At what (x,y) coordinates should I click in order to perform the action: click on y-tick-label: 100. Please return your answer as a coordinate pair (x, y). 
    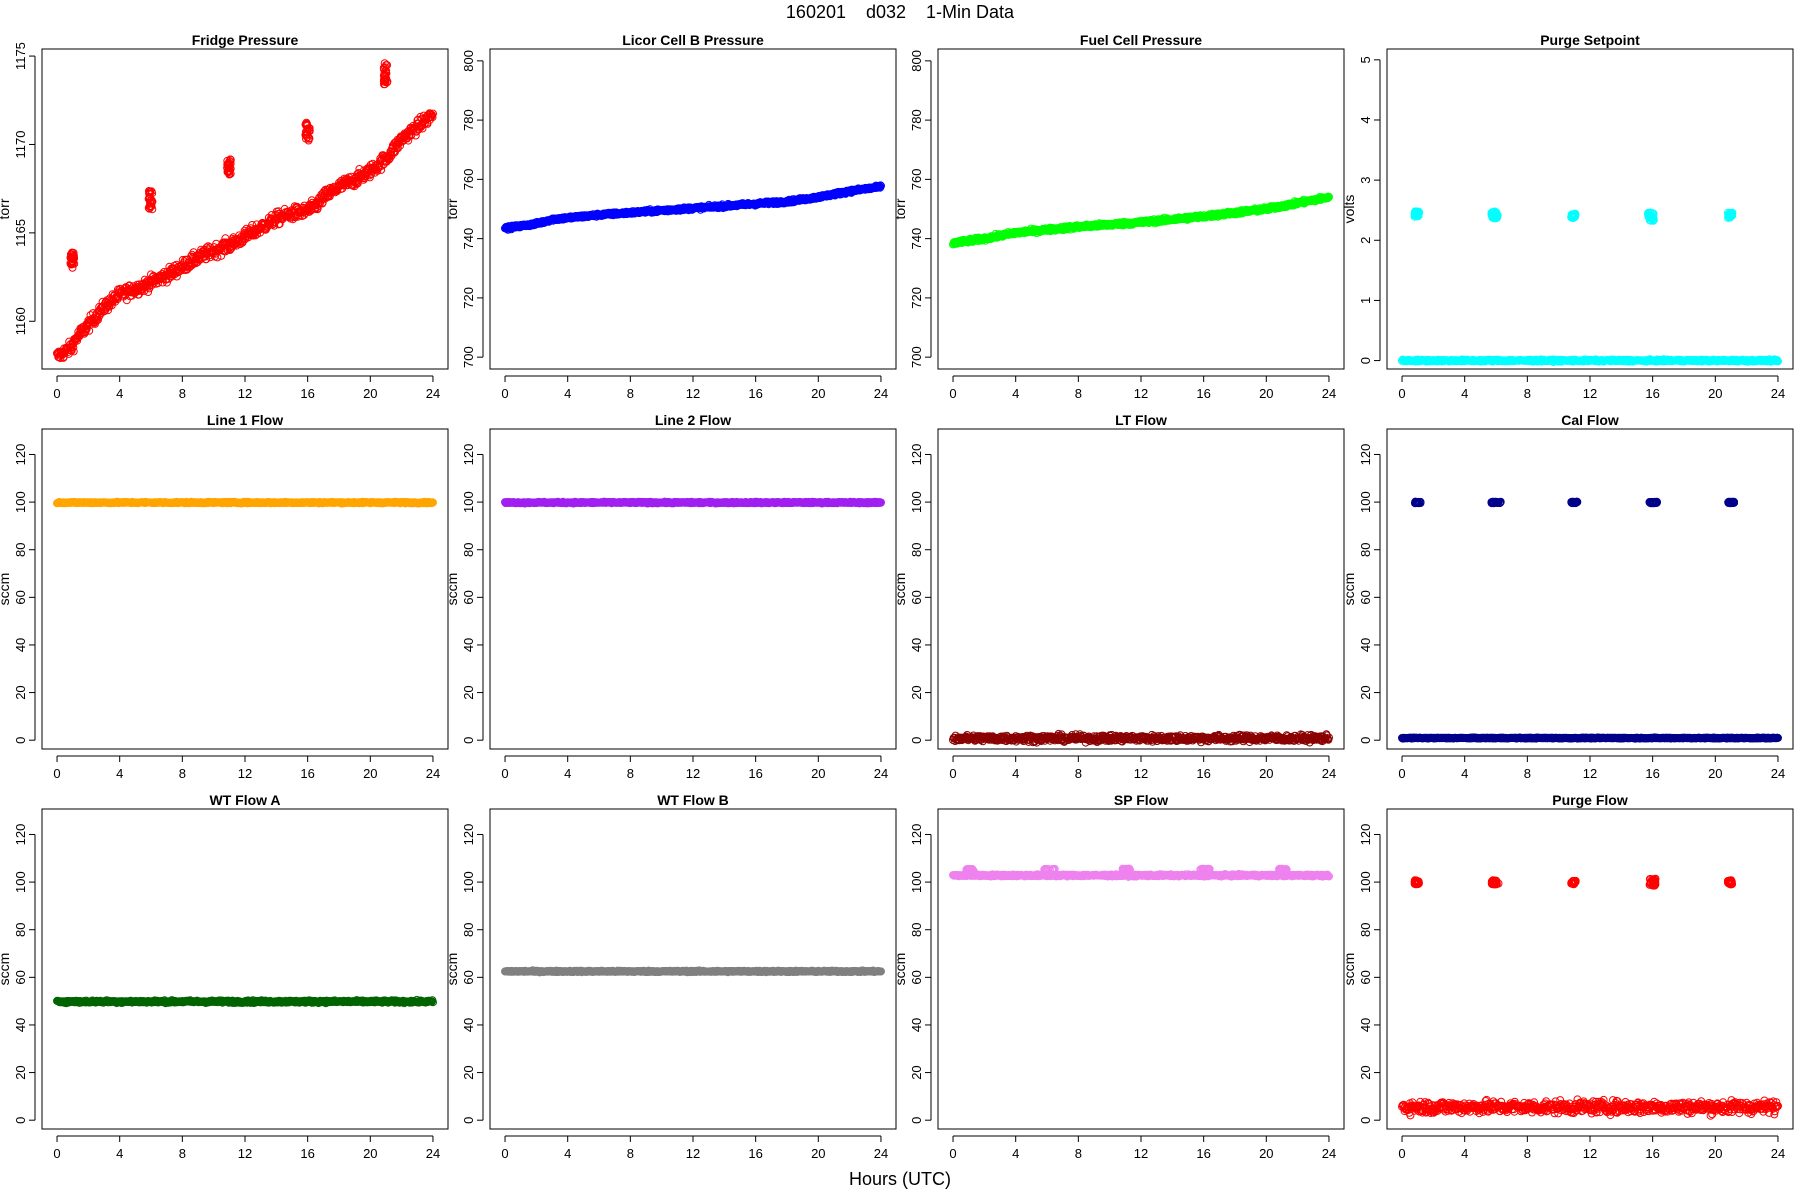
    Looking at the image, I should click on (20, 502).